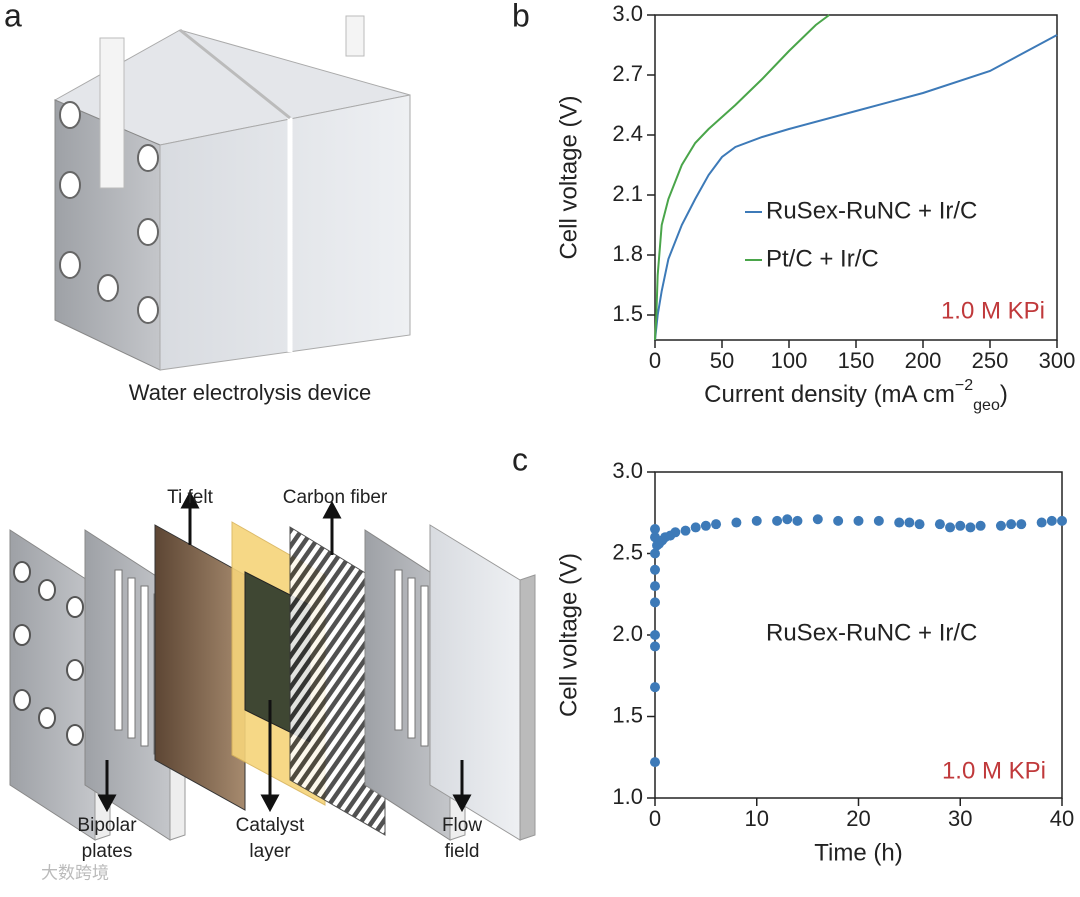 Image resolution: width=1080 pixels, height=897 pixels. I want to click on plot-frame, so click(856, 177).